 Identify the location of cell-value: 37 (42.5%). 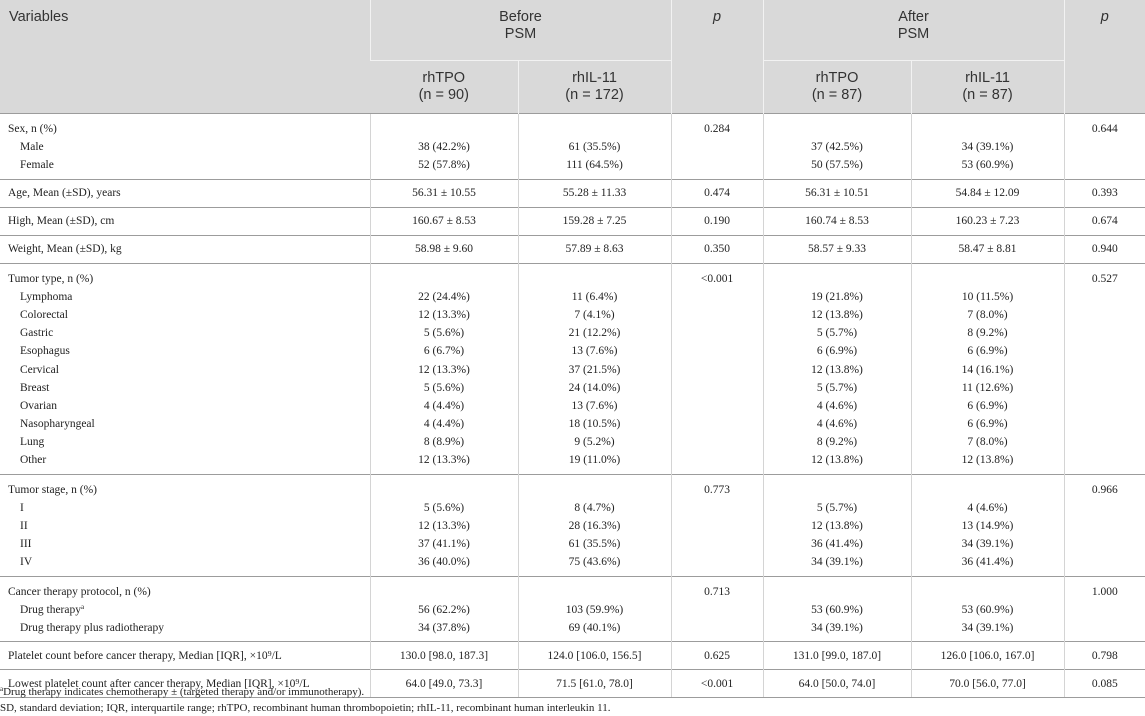
(837, 147).